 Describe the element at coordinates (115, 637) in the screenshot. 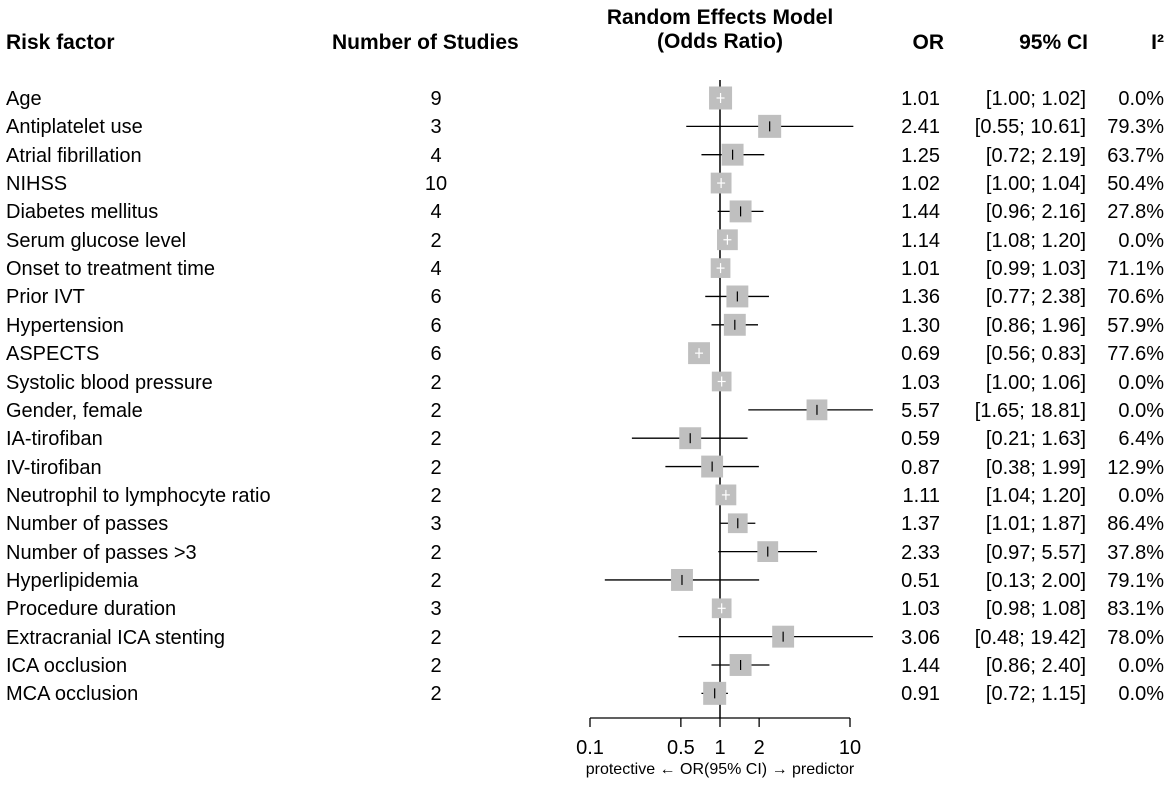

I see `risk-factor-name: Extracranial ICA stenting` at that location.